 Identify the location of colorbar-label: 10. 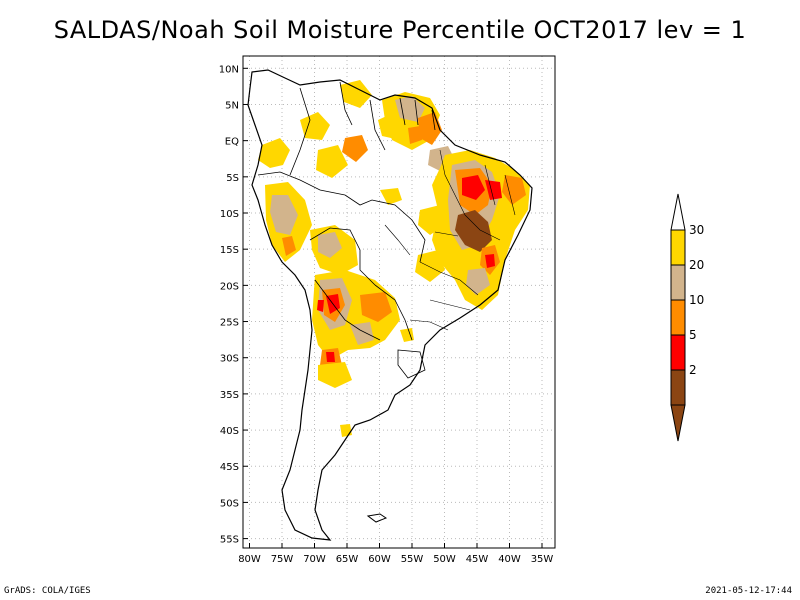
(696, 300).